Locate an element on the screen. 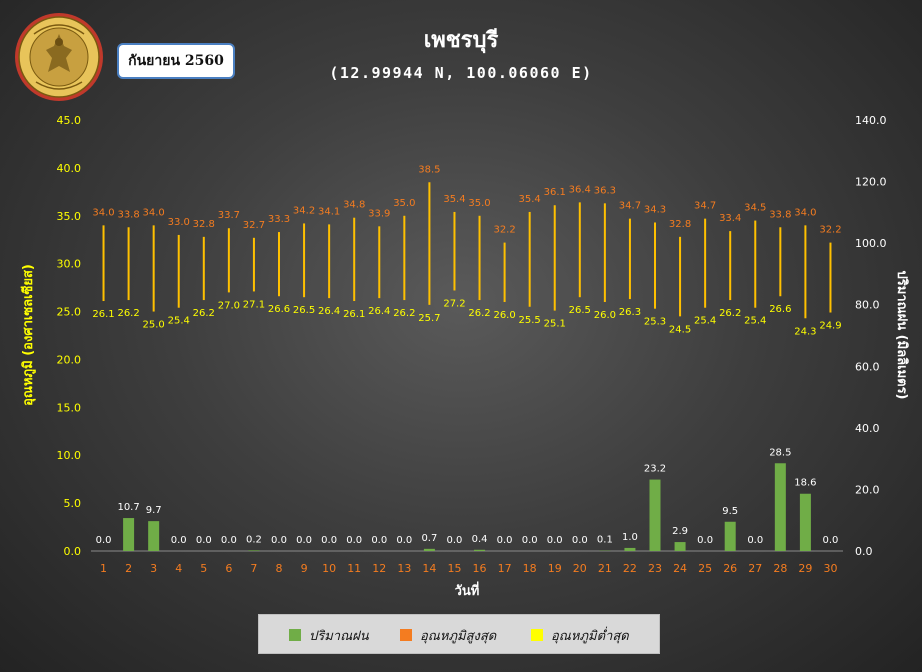 The width and height of the screenshot is (922, 672). legend-label-tmin: อุณหภูมิต่ำสุด is located at coordinates (590, 636).